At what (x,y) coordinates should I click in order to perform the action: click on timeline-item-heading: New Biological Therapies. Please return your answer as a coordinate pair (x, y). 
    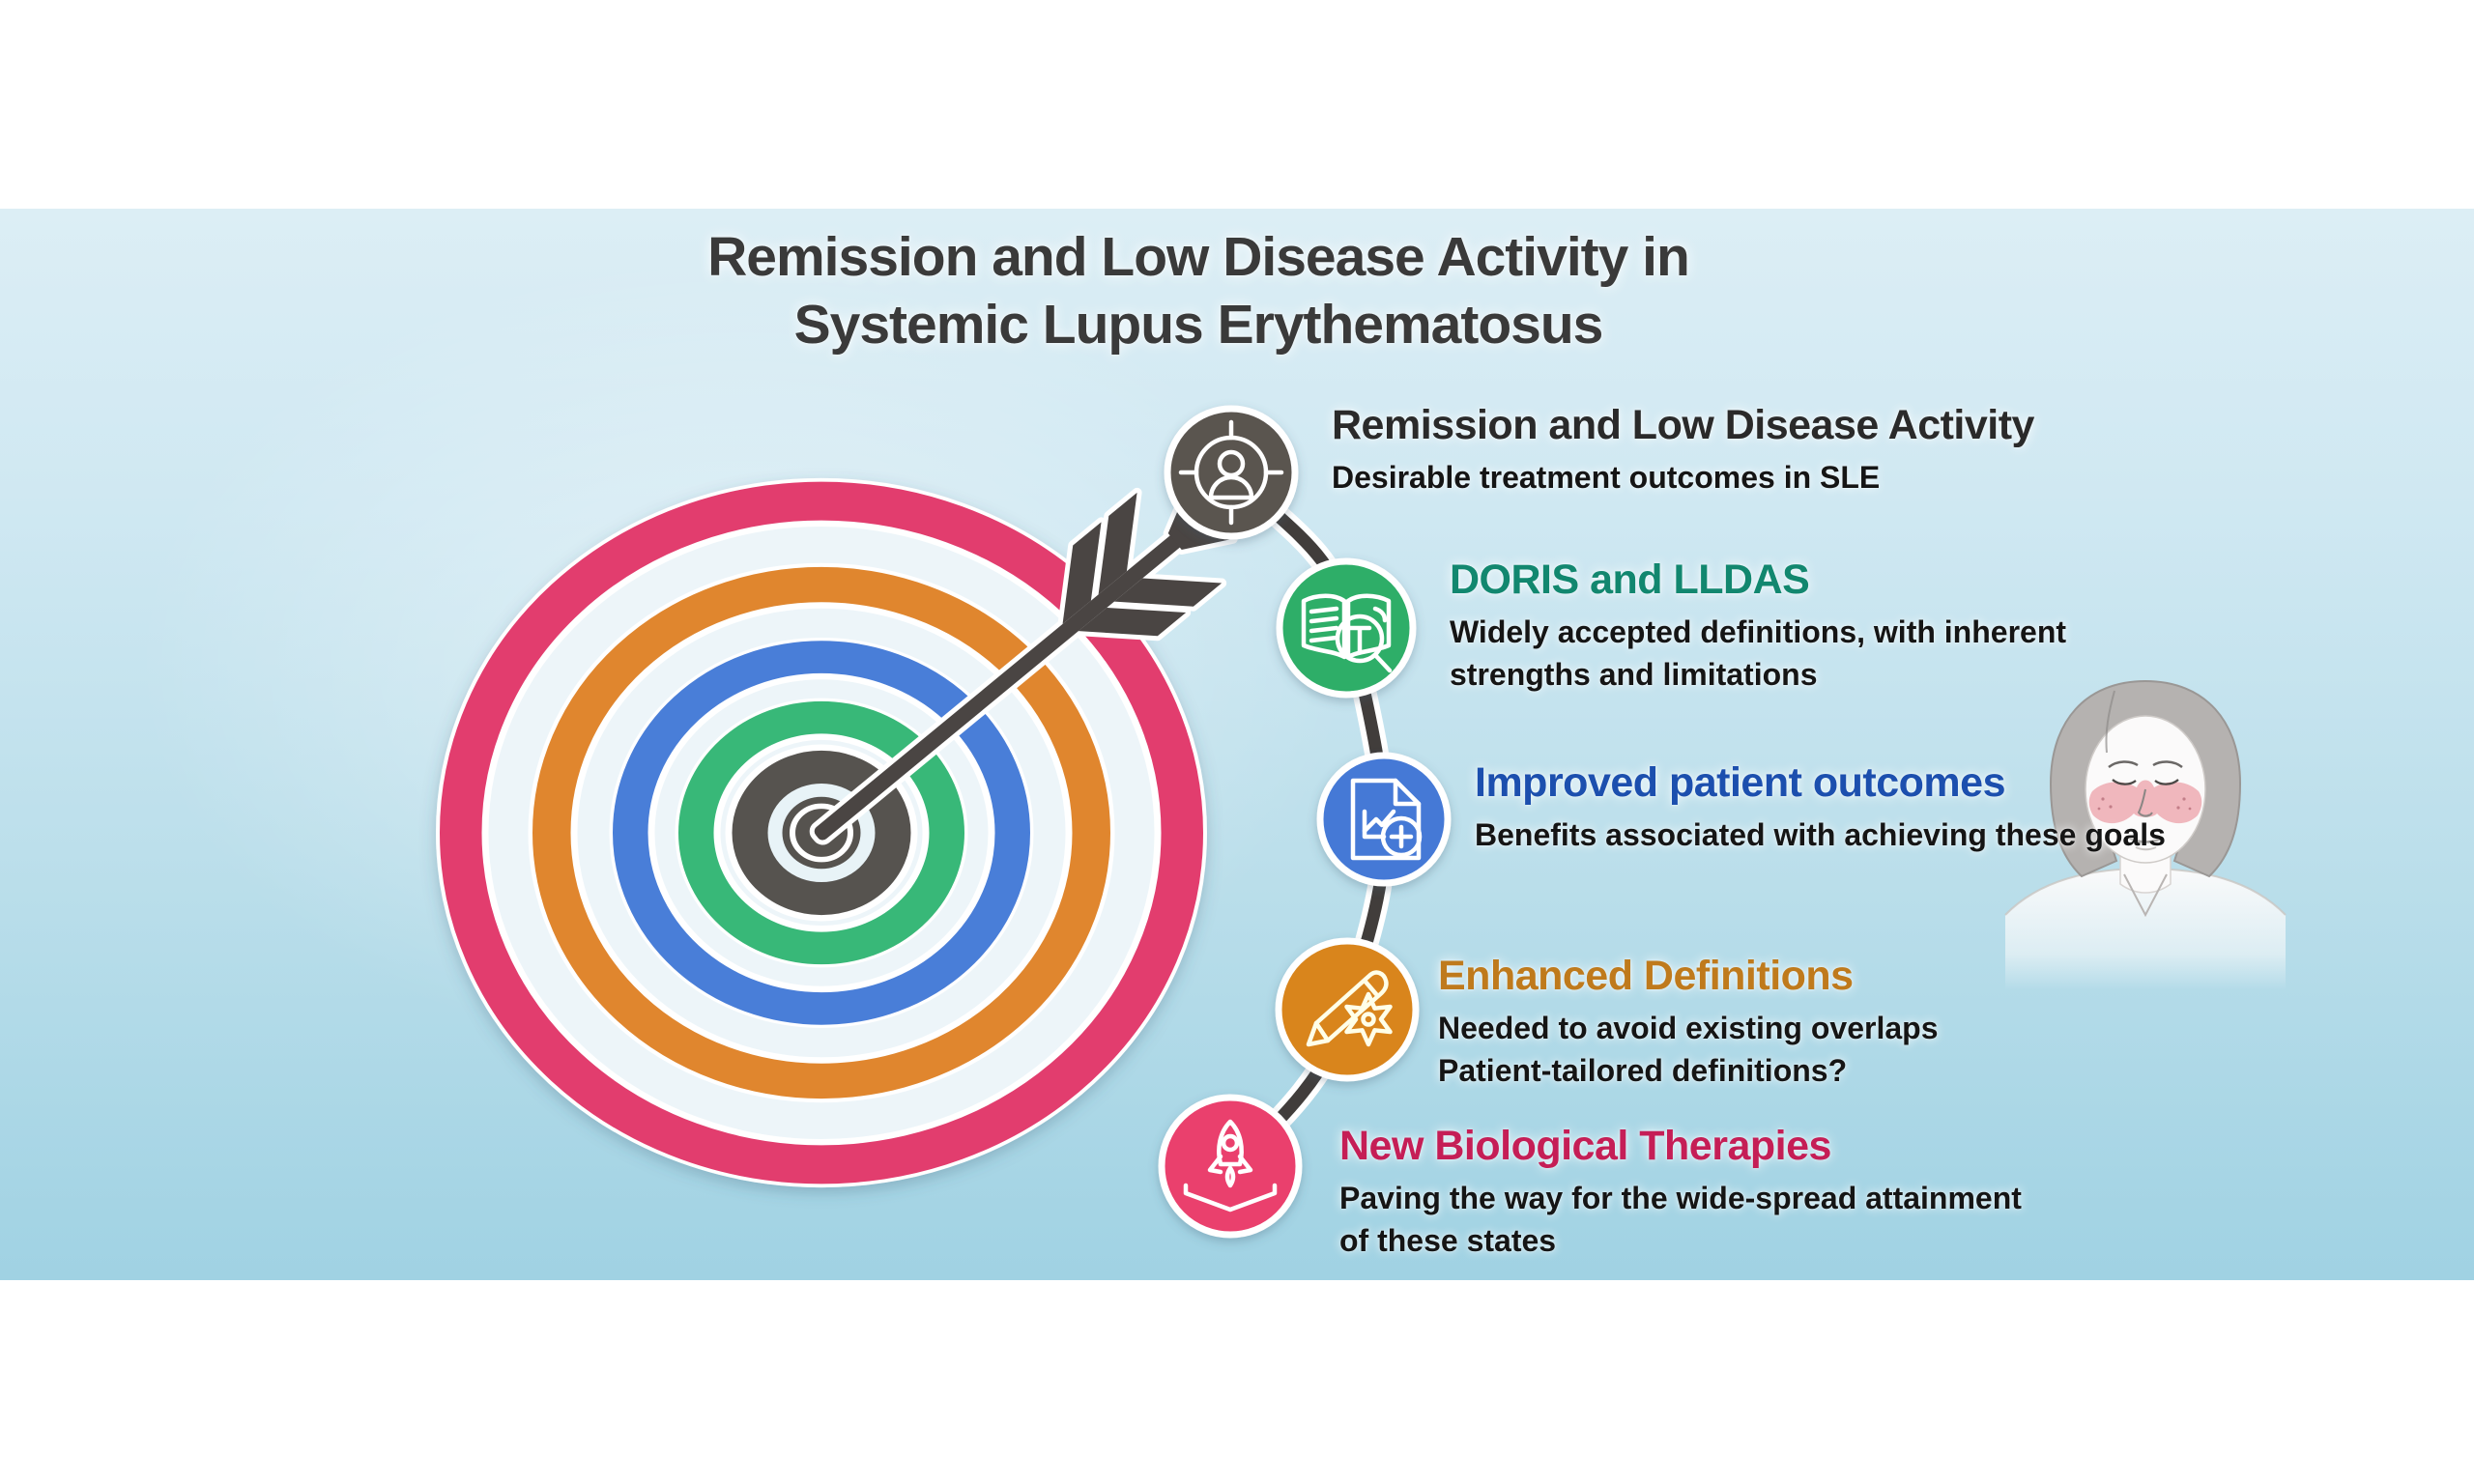
    Looking at the image, I should click on (1585, 1146).